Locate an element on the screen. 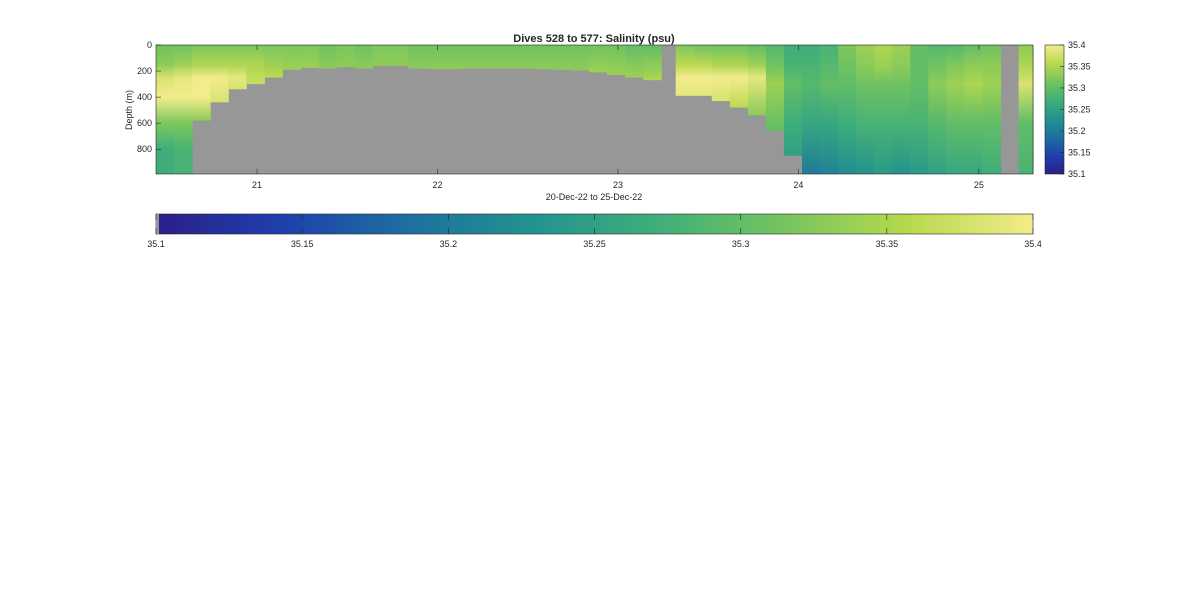 This screenshot has height=611, width=1200. x-tick-label: 22 is located at coordinates (437, 185).